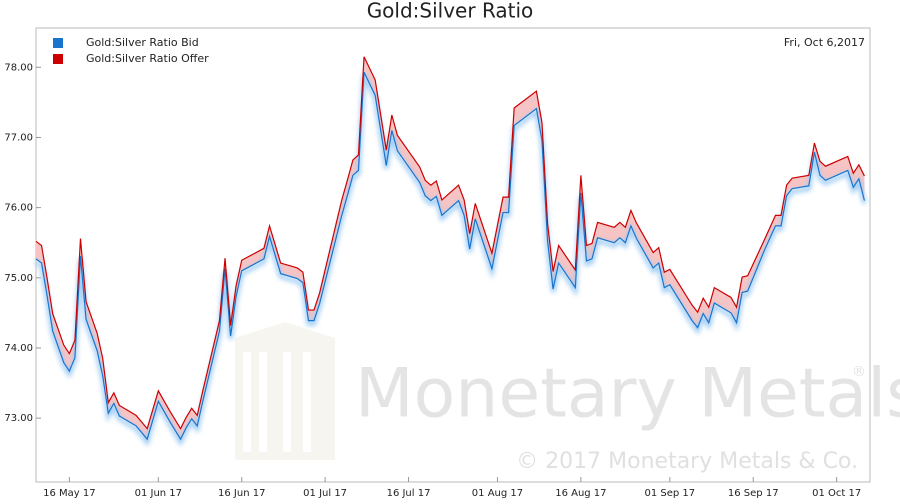  I want to click on watermark: Monetary Metals, so click(627, 394).